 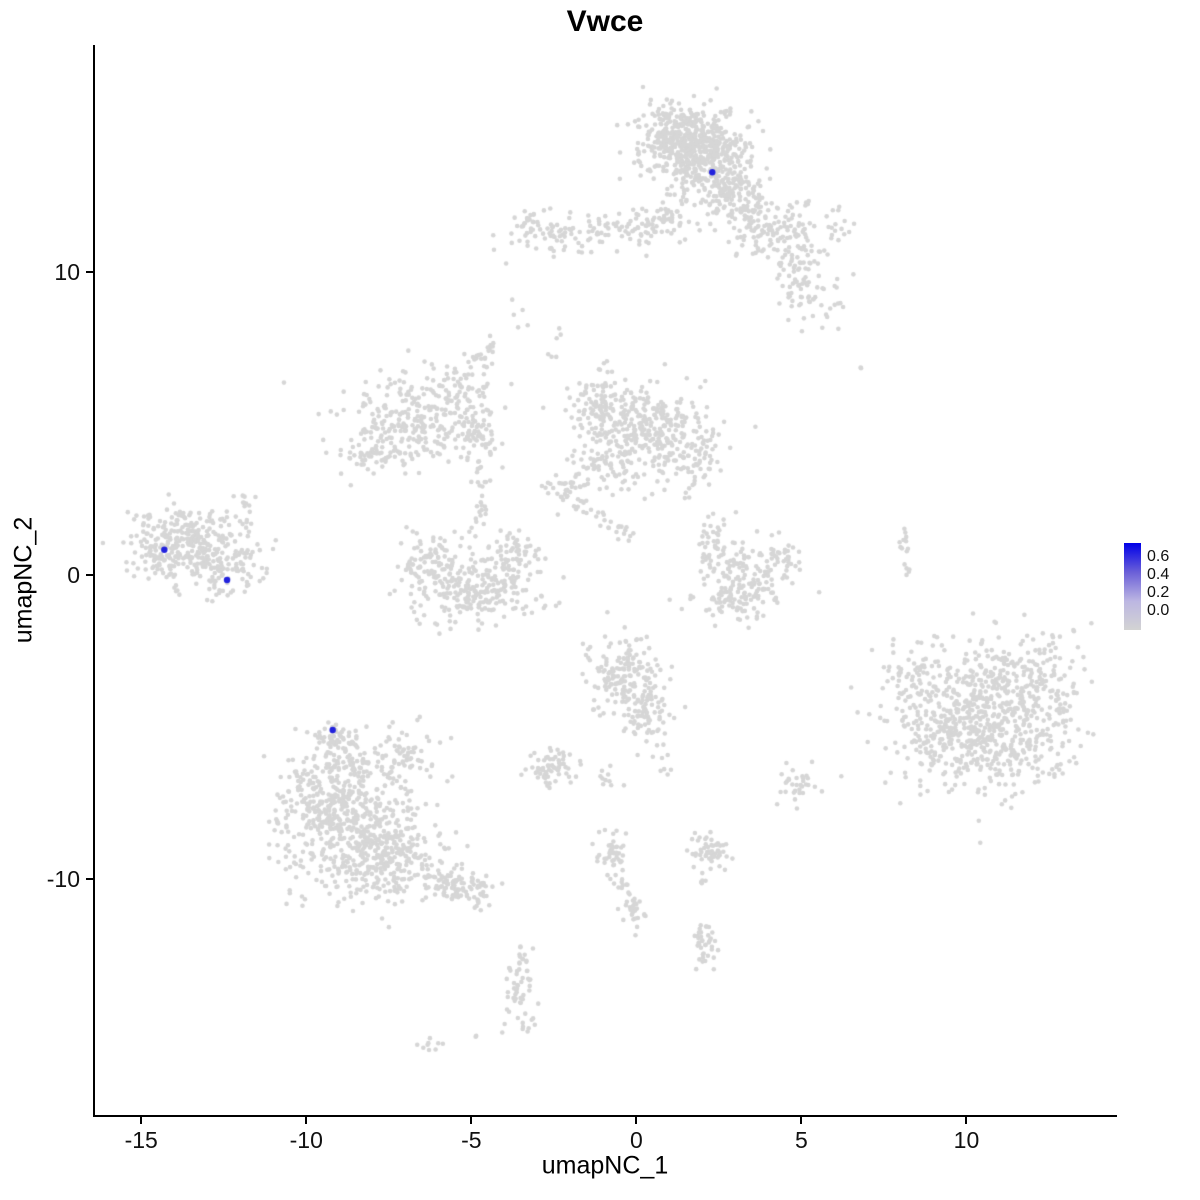 What do you see at coordinates (306, 1140) in the screenshot?
I see `x-tick-label: -10` at bounding box center [306, 1140].